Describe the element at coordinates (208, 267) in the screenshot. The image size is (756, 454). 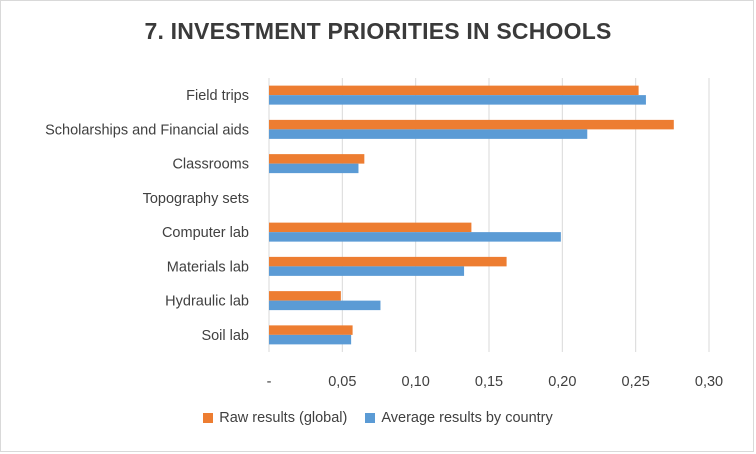
I see `category-label: Materials lab` at that location.